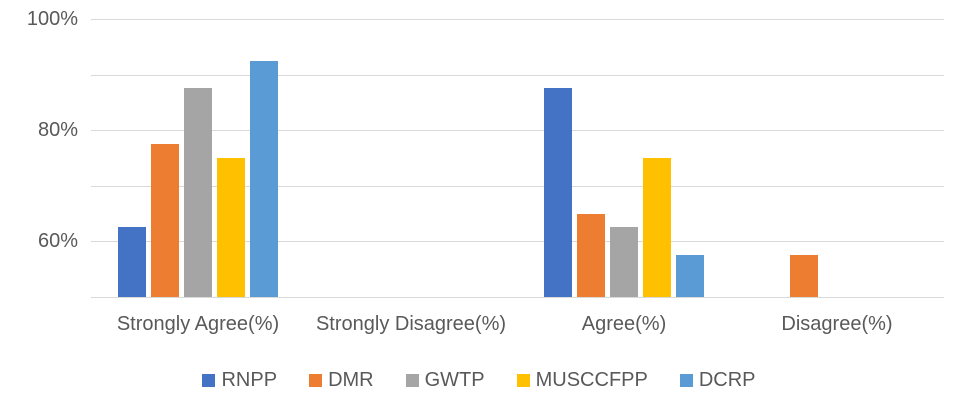 The width and height of the screenshot is (958, 411). Describe the element at coordinates (249, 380) in the screenshot. I see `legend-label: RNPP` at that location.